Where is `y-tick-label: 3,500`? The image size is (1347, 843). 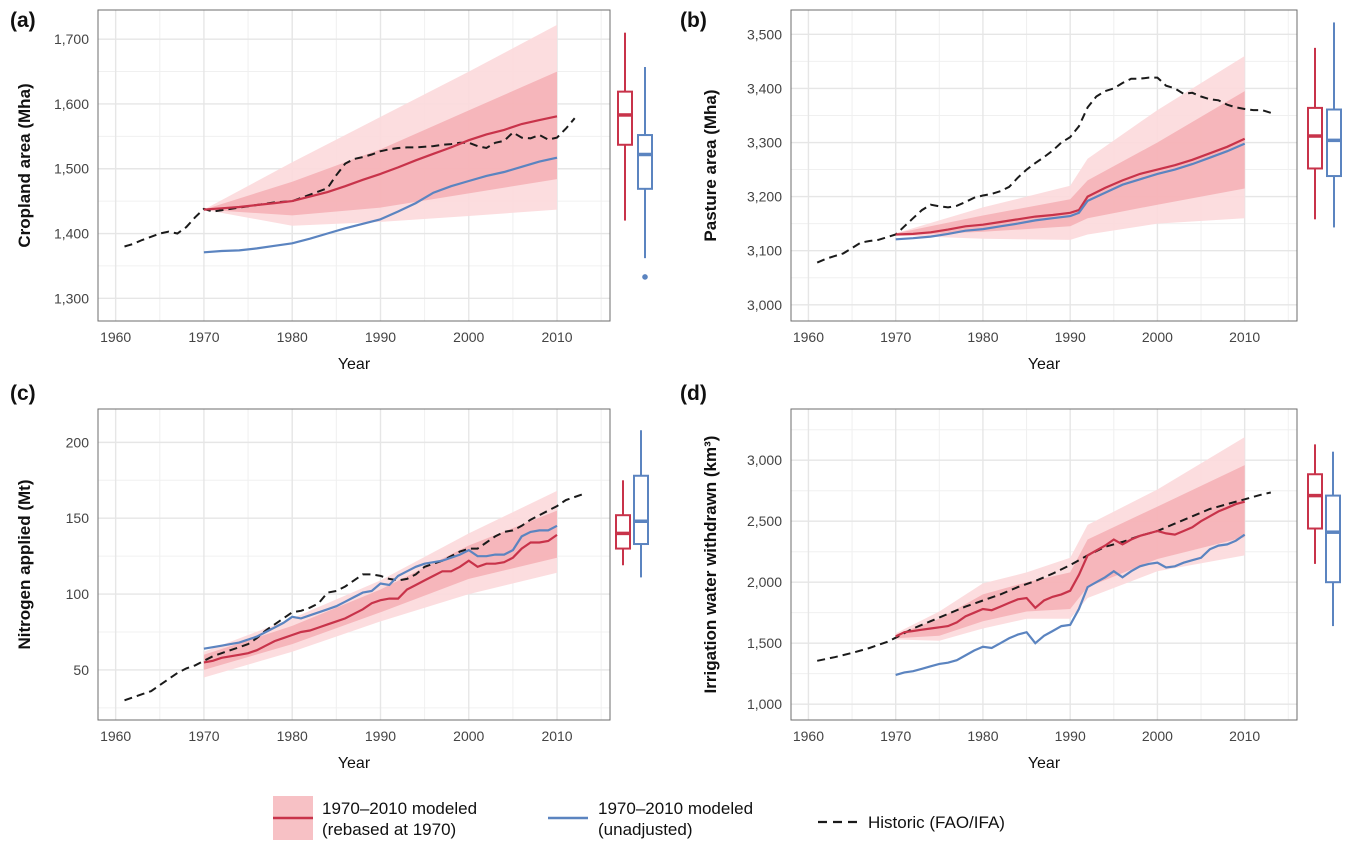
y-tick-label: 3,500 is located at coordinates (764, 34).